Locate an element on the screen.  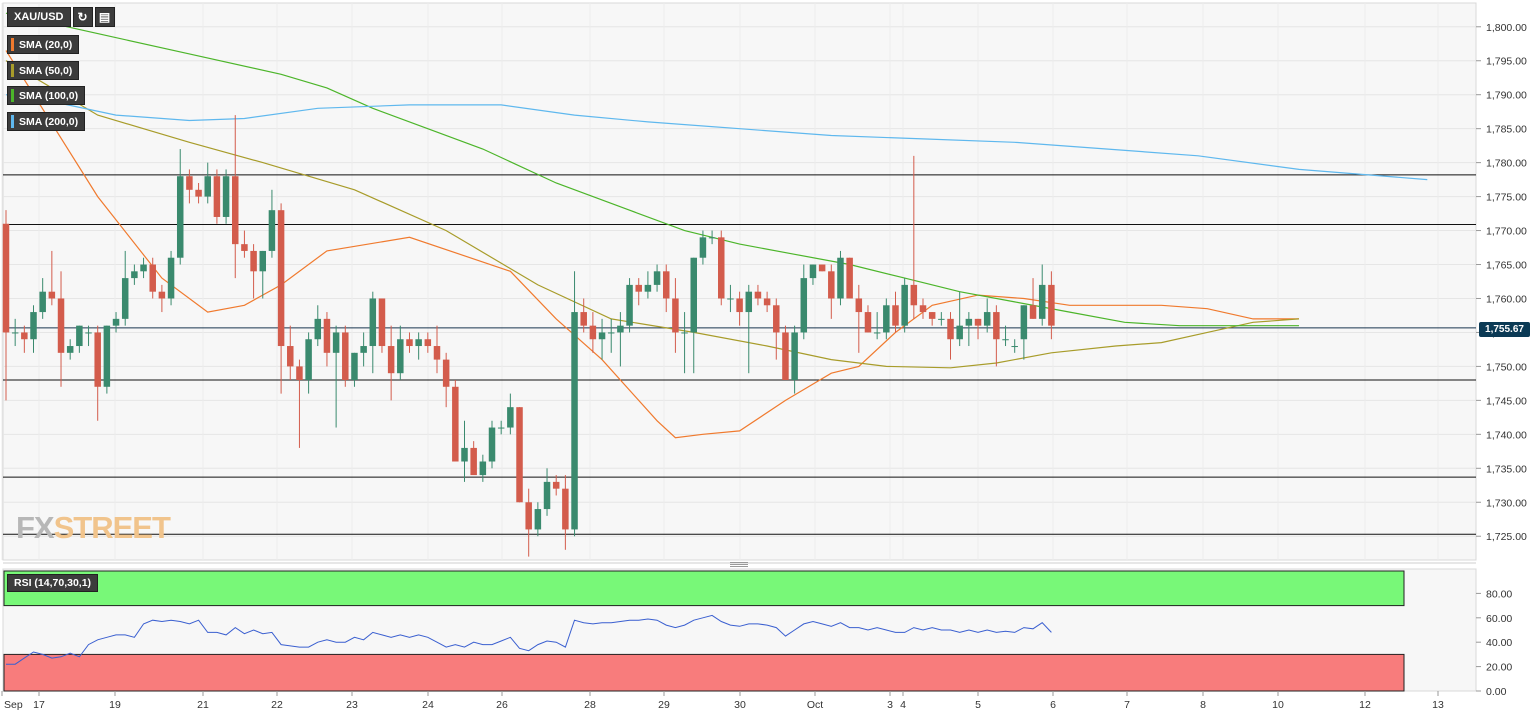
x-tick-label: Oct is located at coordinates (815, 705).